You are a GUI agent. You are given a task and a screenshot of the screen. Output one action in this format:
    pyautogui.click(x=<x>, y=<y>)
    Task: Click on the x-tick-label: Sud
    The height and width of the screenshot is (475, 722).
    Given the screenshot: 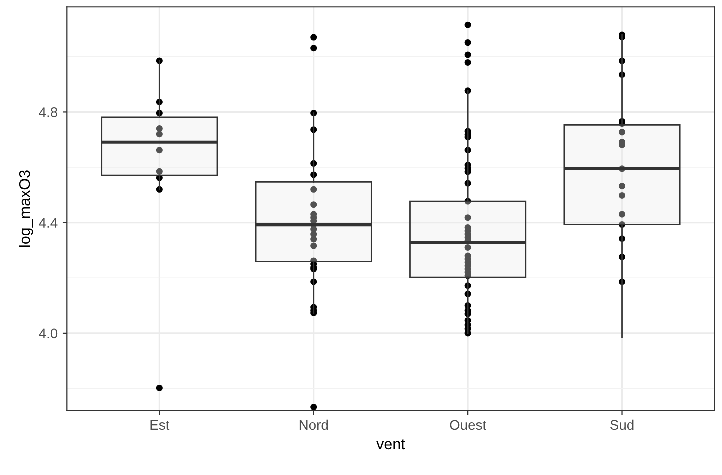 What is the action you would take?
    pyautogui.click(x=622, y=425)
    